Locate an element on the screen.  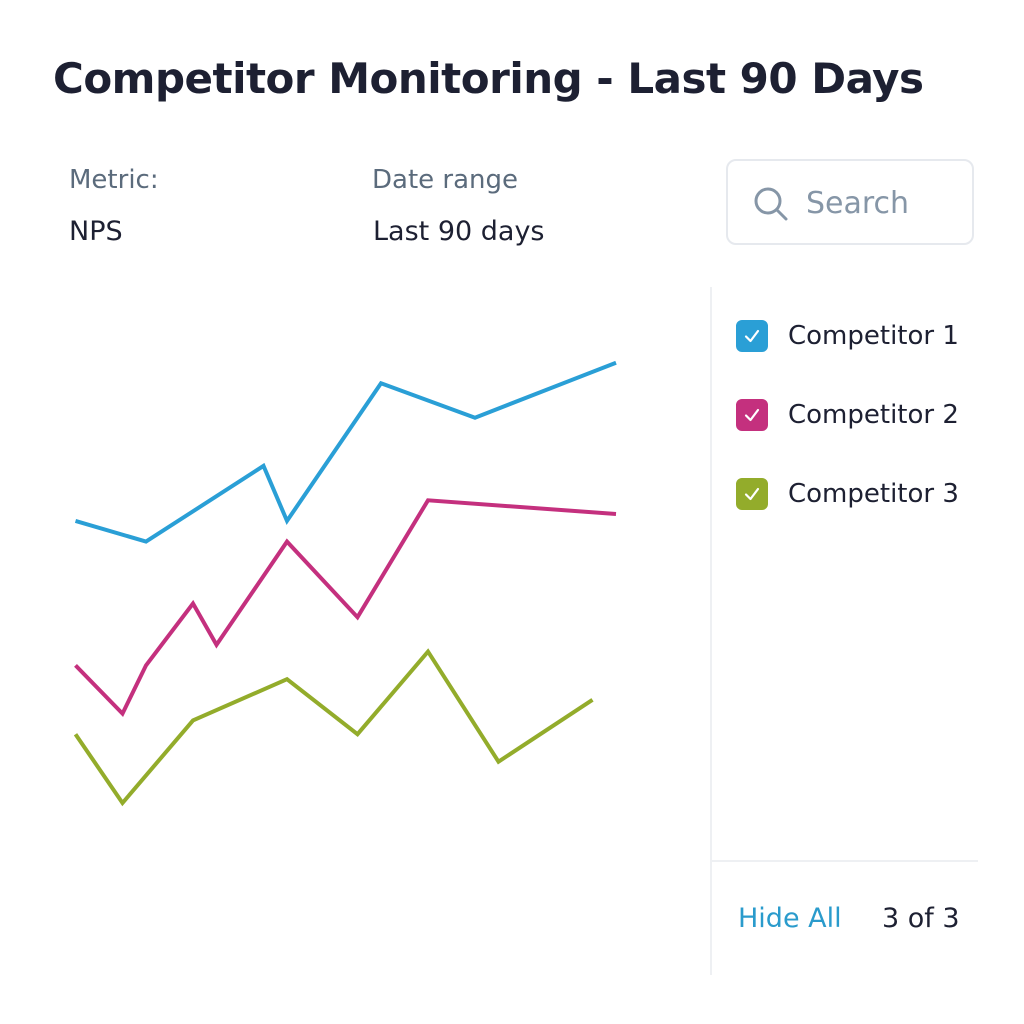
legend-item-competitor-2: Competitor 2 is located at coordinates (847, 415).